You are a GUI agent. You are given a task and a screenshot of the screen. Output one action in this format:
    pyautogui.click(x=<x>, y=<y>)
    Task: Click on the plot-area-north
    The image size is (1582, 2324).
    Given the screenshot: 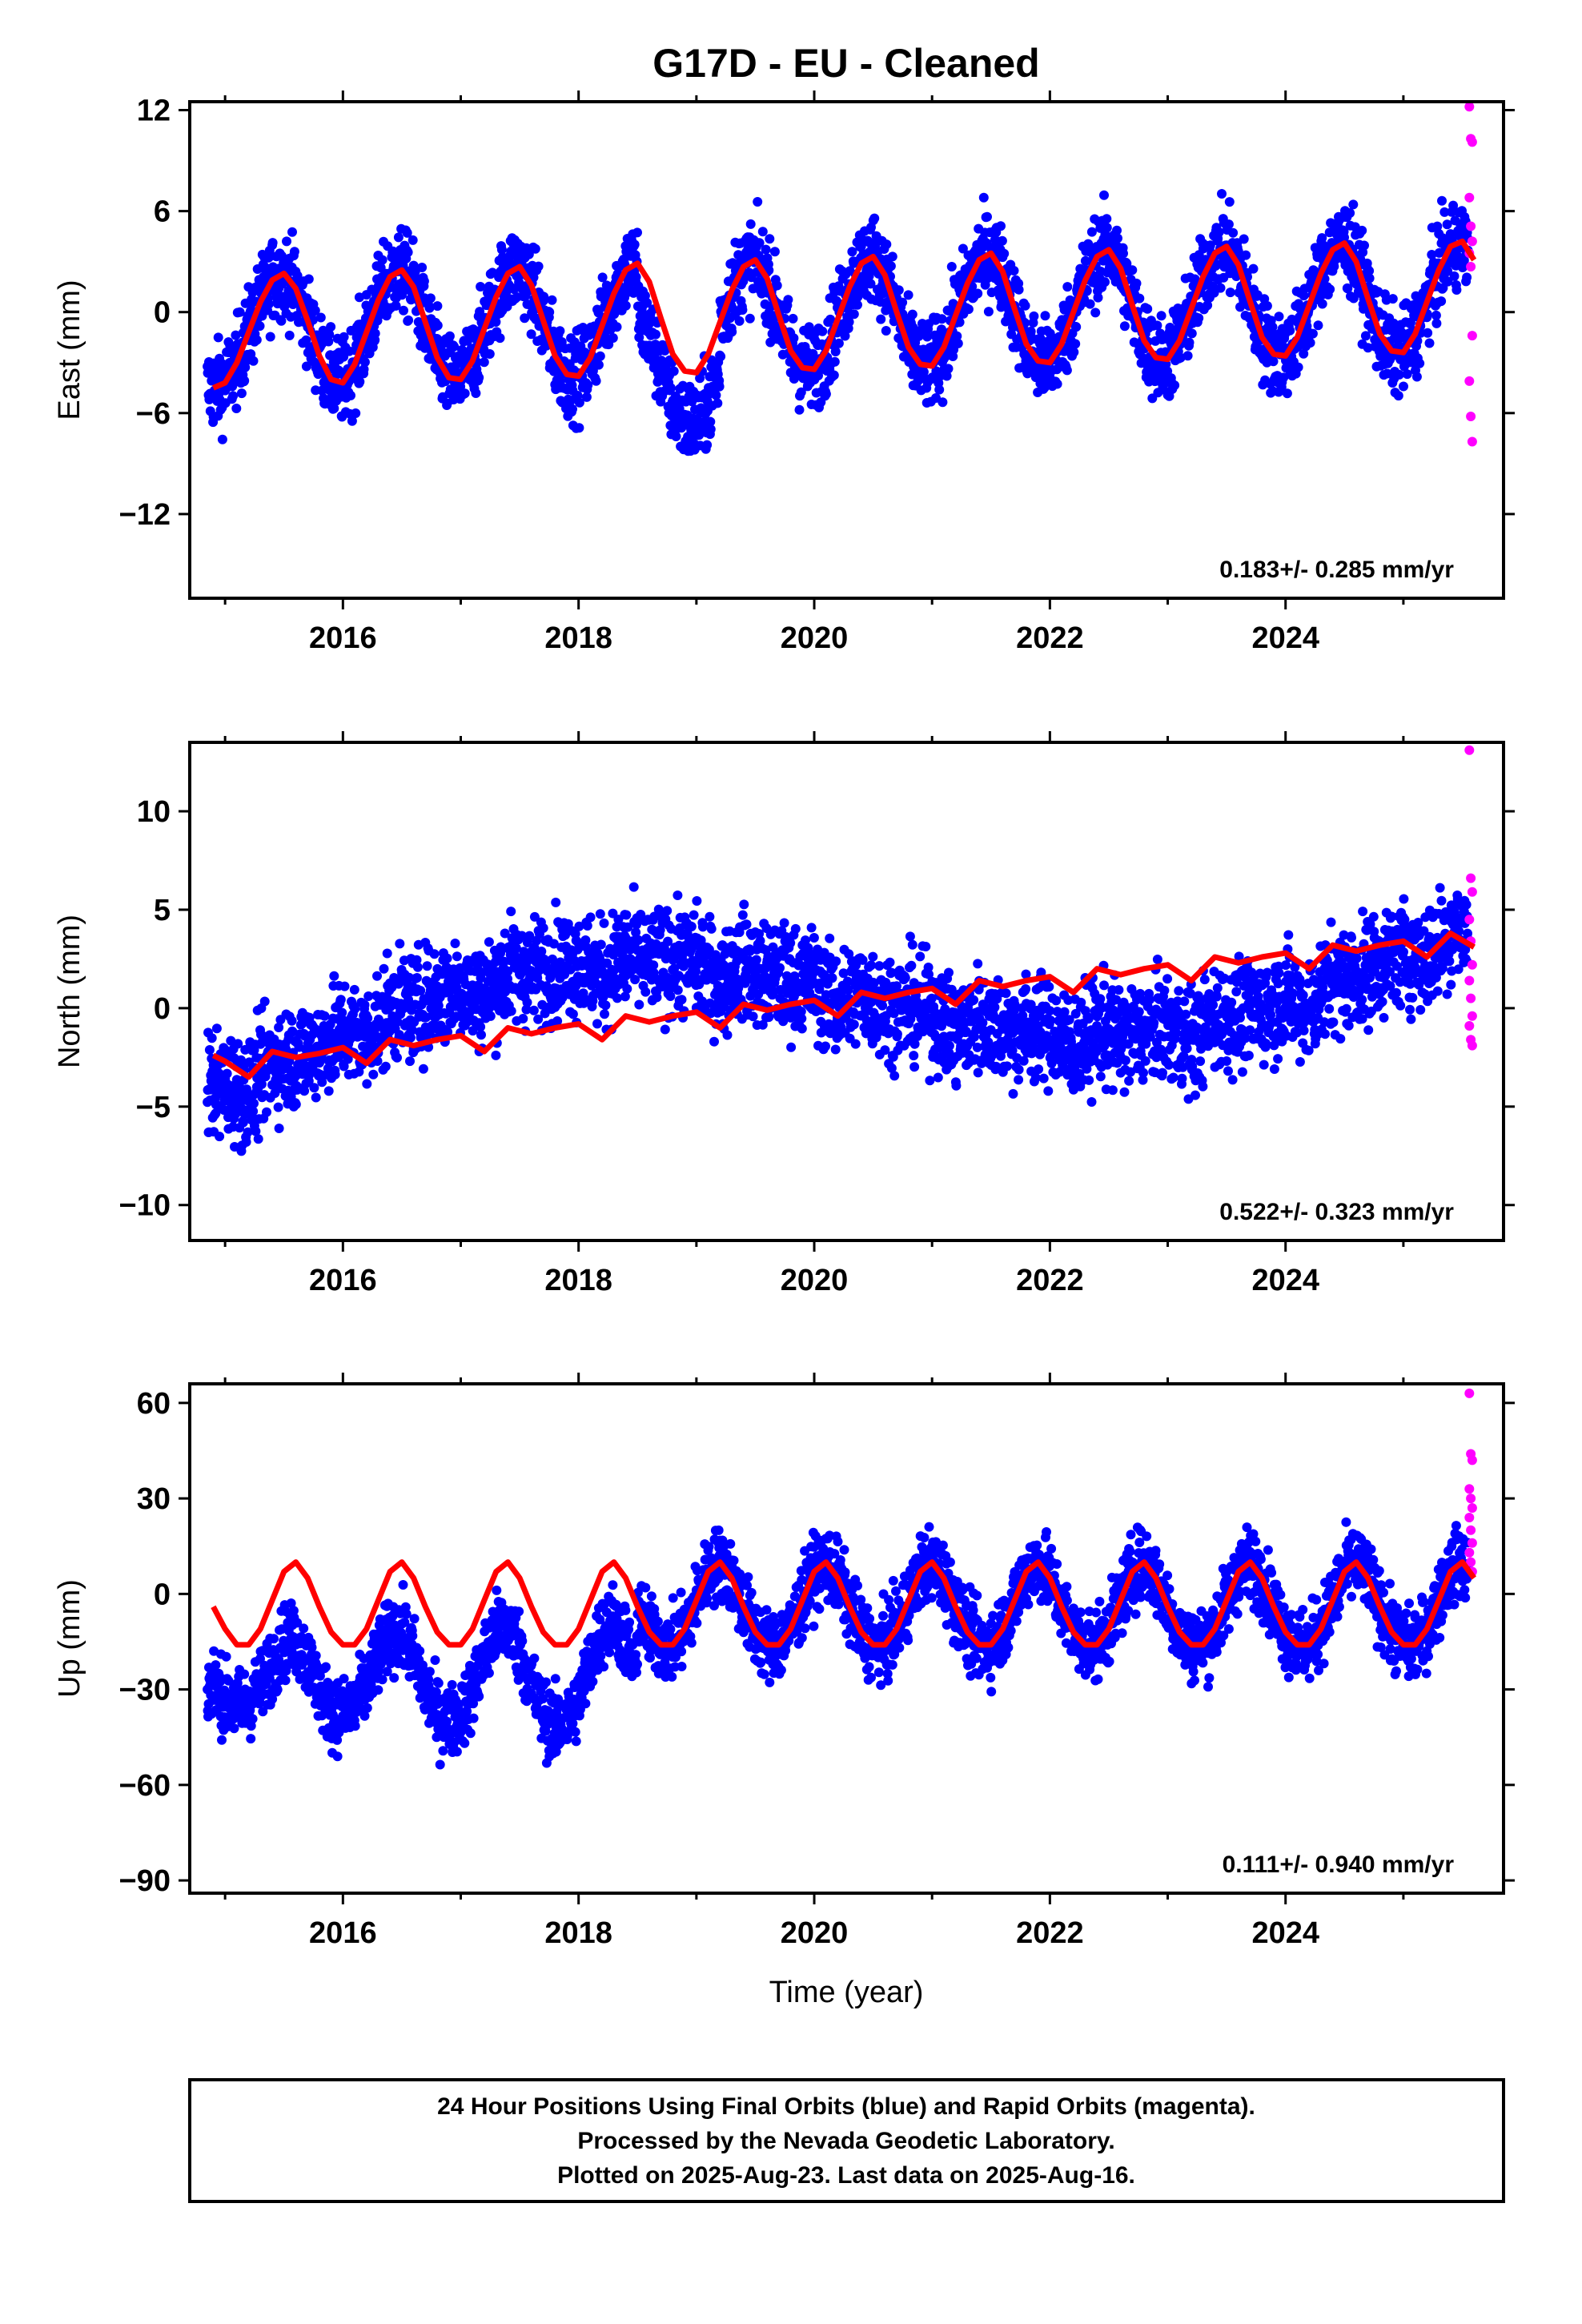 What is the action you would take?
    pyautogui.click(x=840, y=950)
    